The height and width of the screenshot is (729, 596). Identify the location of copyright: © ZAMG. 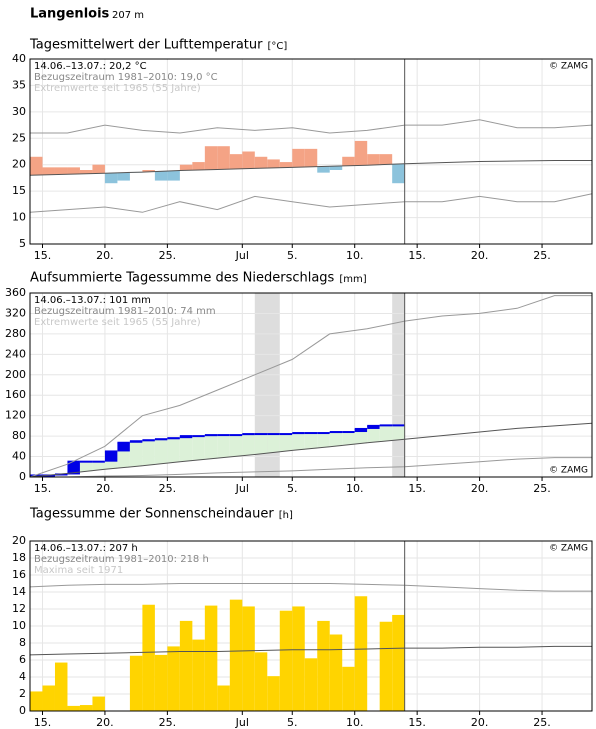
(568, 471).